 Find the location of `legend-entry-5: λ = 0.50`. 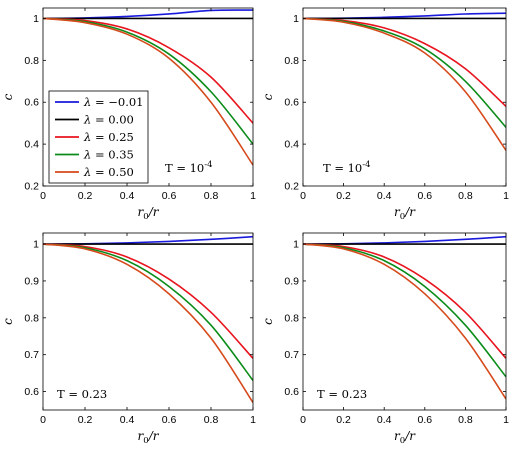

legend-entry-5: λ = 0.50 is located at coordinates (108, 172).